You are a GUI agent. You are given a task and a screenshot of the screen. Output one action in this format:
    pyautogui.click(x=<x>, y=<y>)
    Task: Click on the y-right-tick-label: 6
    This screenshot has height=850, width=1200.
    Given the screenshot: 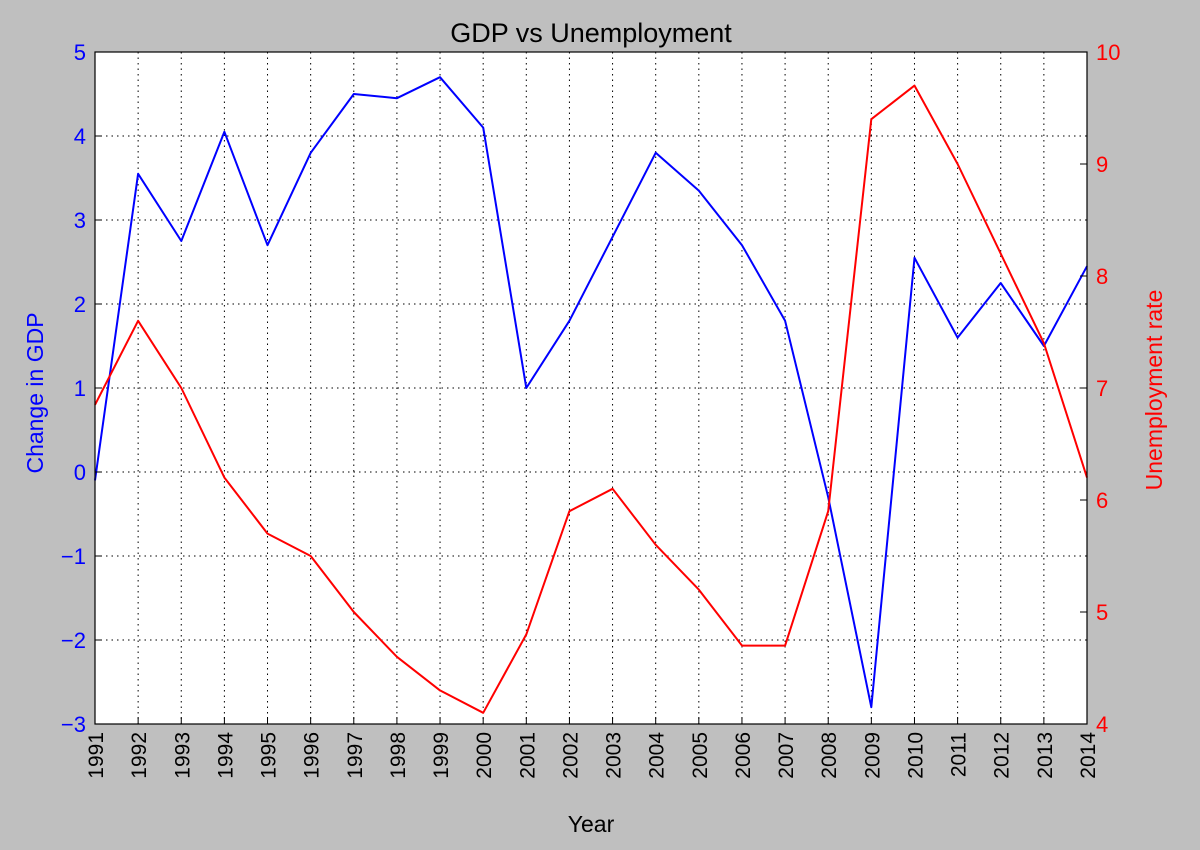 What is the action you would take?
    pyautogui.click(x=1102, y=500)
    